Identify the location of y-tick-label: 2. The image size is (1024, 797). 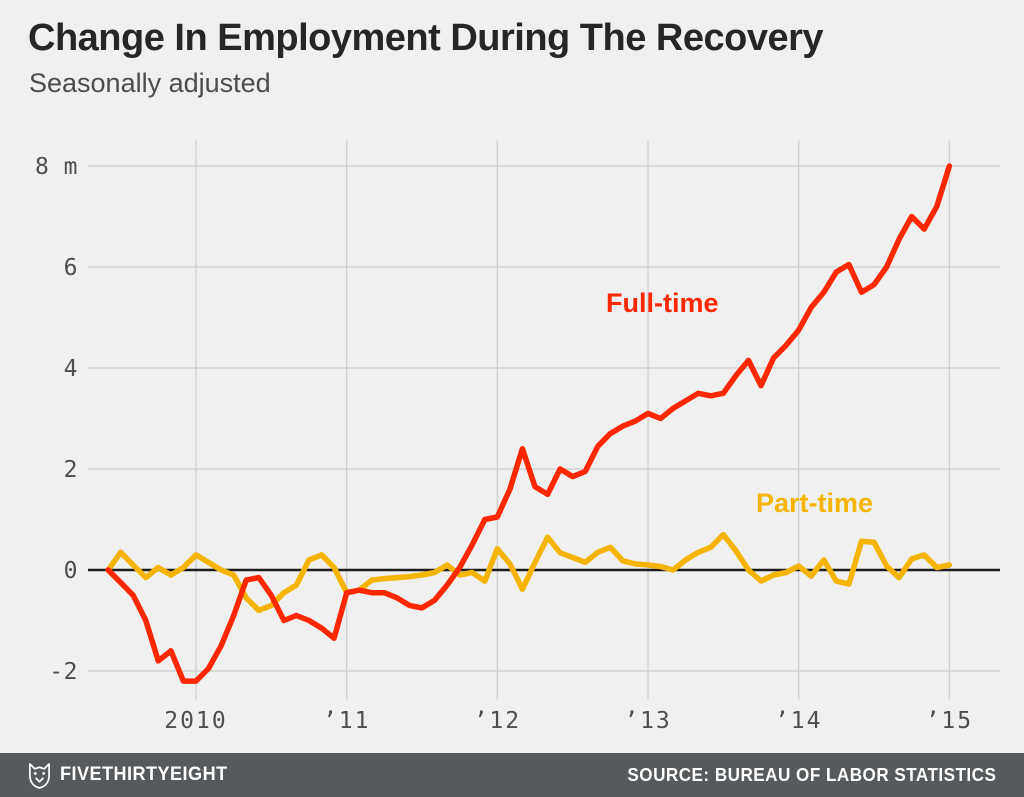
(71, 470).